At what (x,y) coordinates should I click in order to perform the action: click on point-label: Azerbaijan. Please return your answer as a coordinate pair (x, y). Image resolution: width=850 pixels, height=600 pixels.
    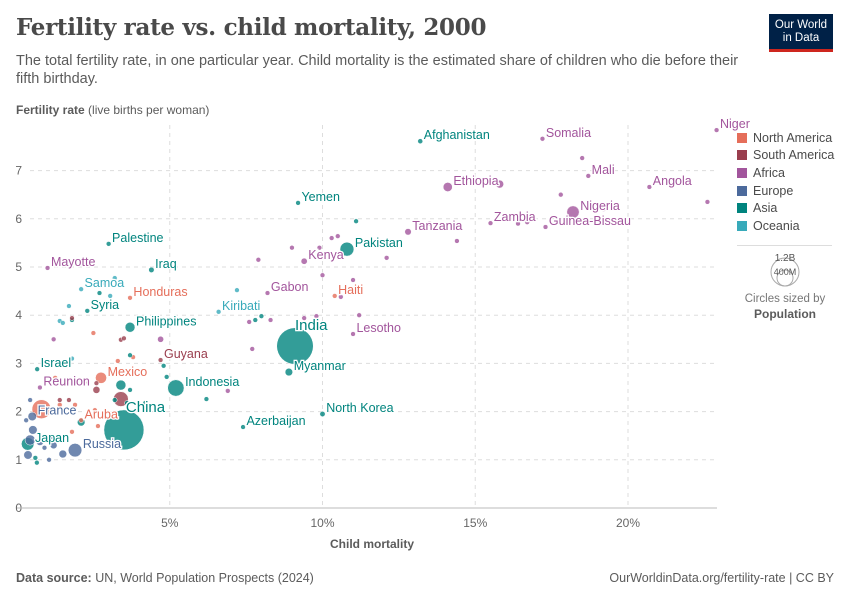
    Looking at the image, I should click on (275, 421).